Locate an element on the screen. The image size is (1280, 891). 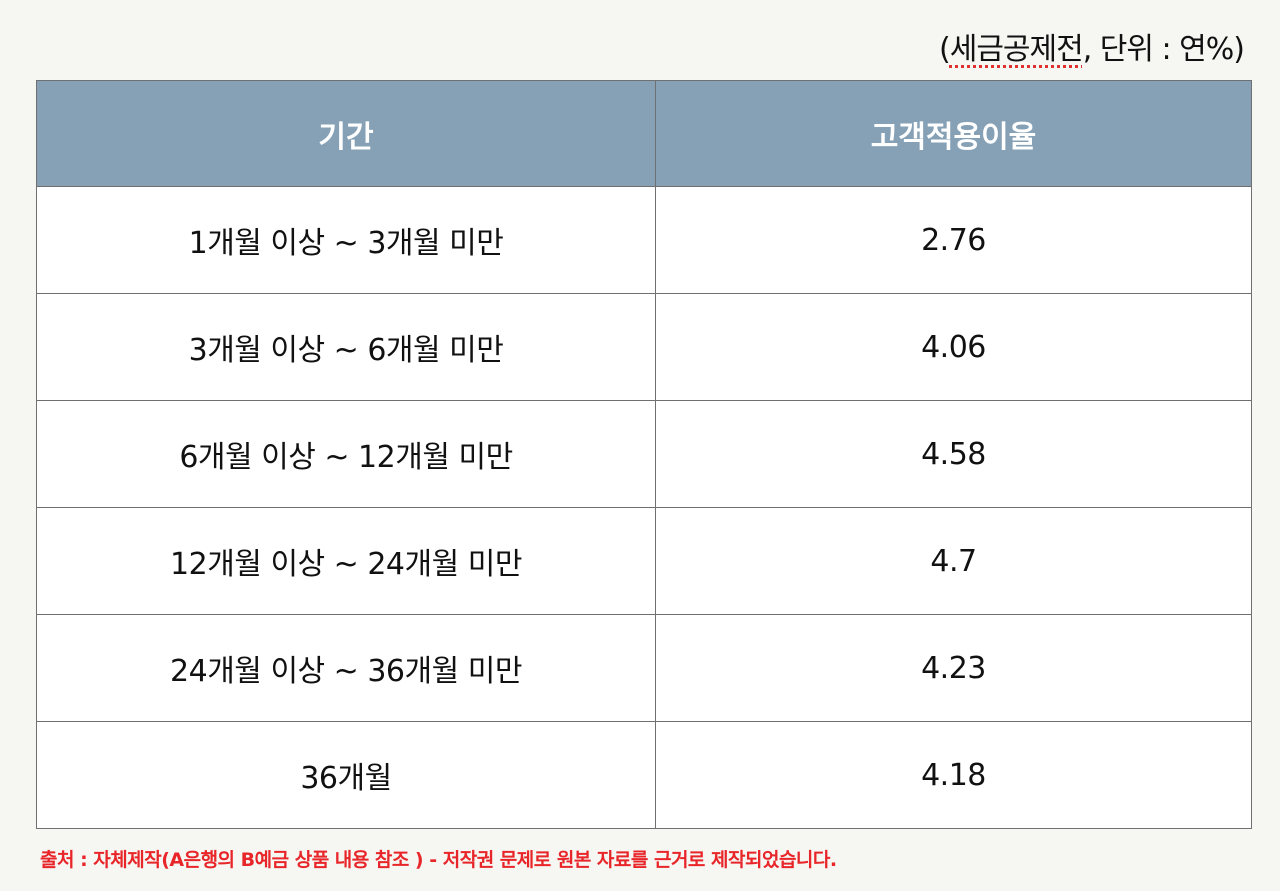
unit-note-tax-label: 세금공제전 is located at coordinates (1016, 49).